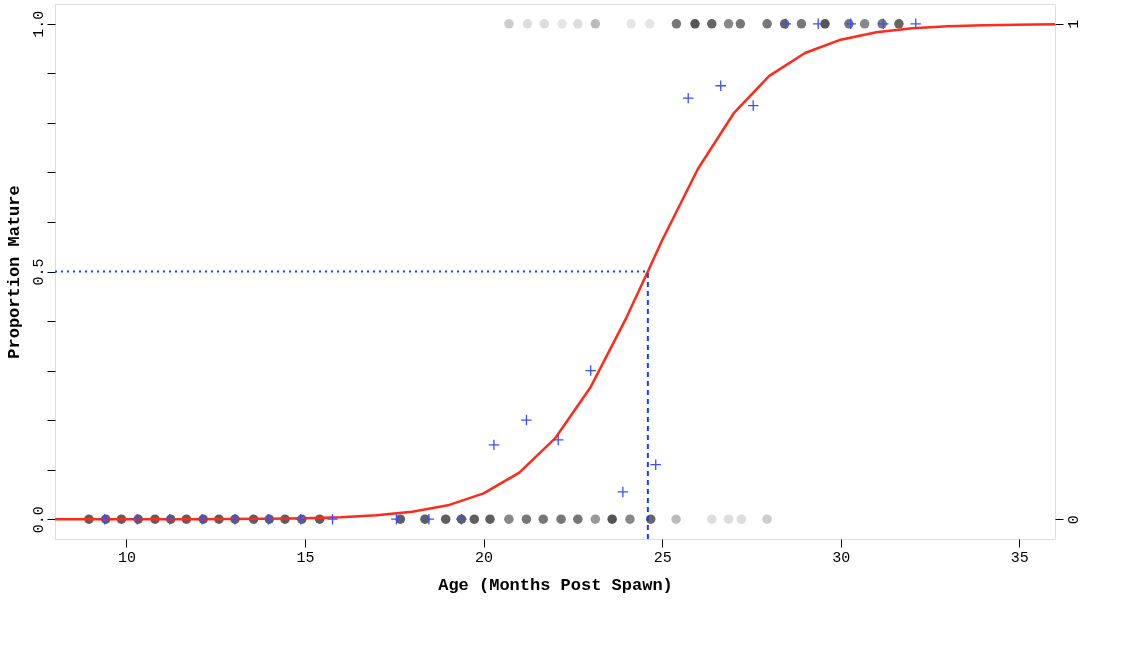 This screenshot has height=645, width=1141. What do you see at coordinates (126, 558) in the screenshot?
I see `x-tick-label: 10` at bounding box center [126, 558].